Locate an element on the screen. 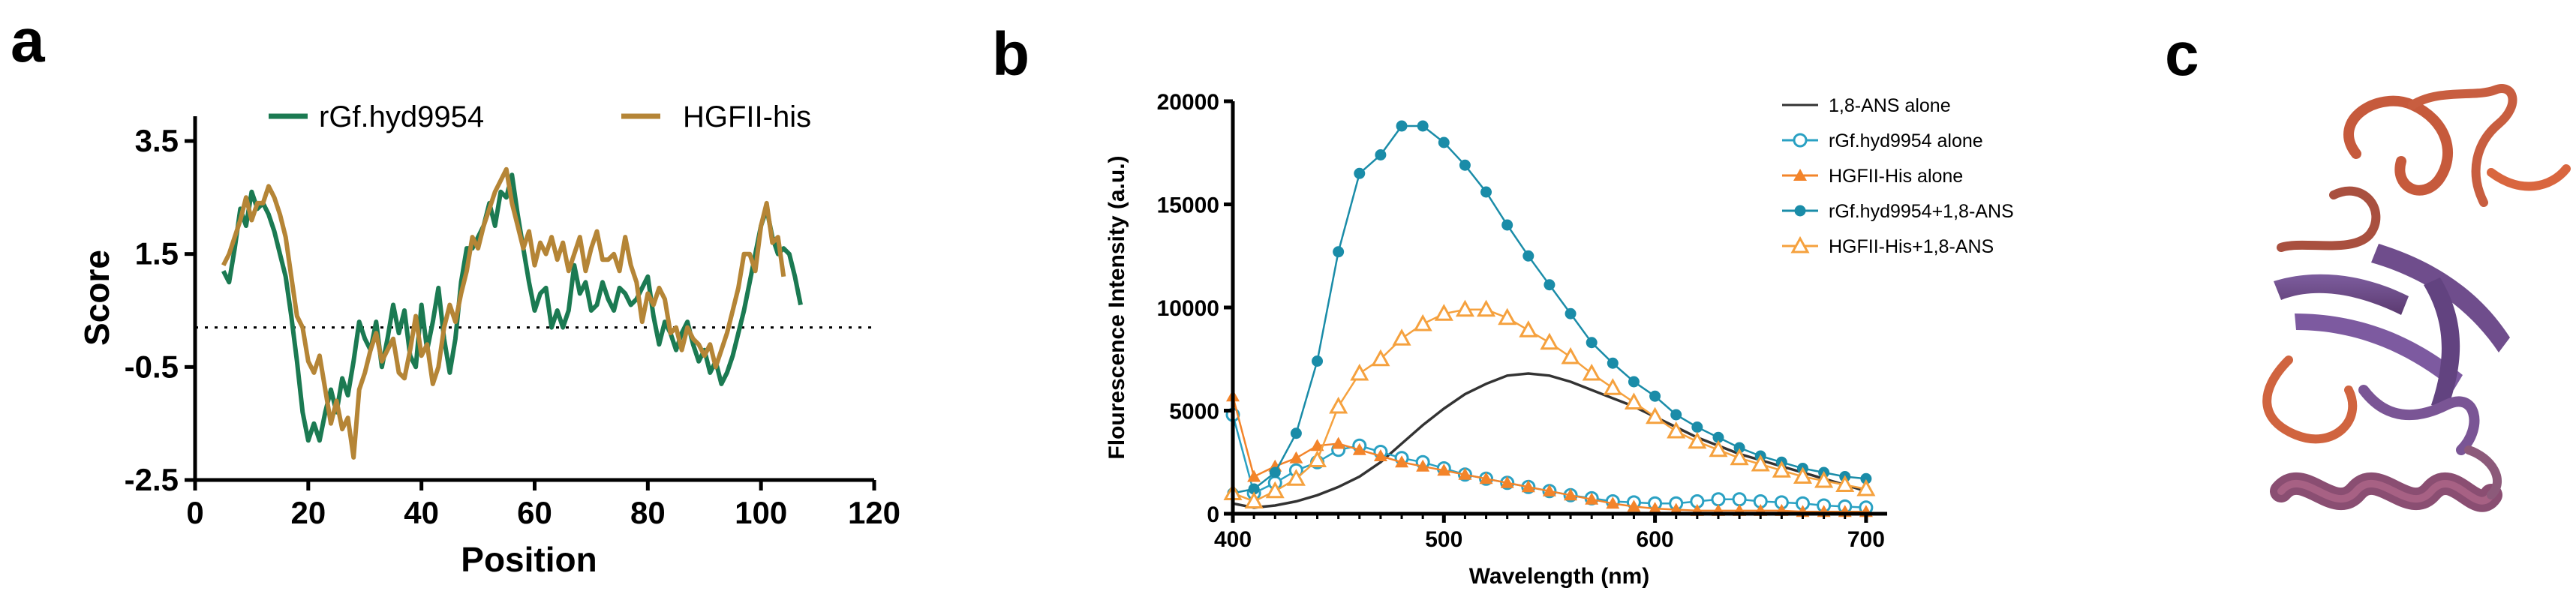 The height and width of the screenshot is (615, 2576). b-x-tick-label: 700 is located at coordinates (1866, 539).